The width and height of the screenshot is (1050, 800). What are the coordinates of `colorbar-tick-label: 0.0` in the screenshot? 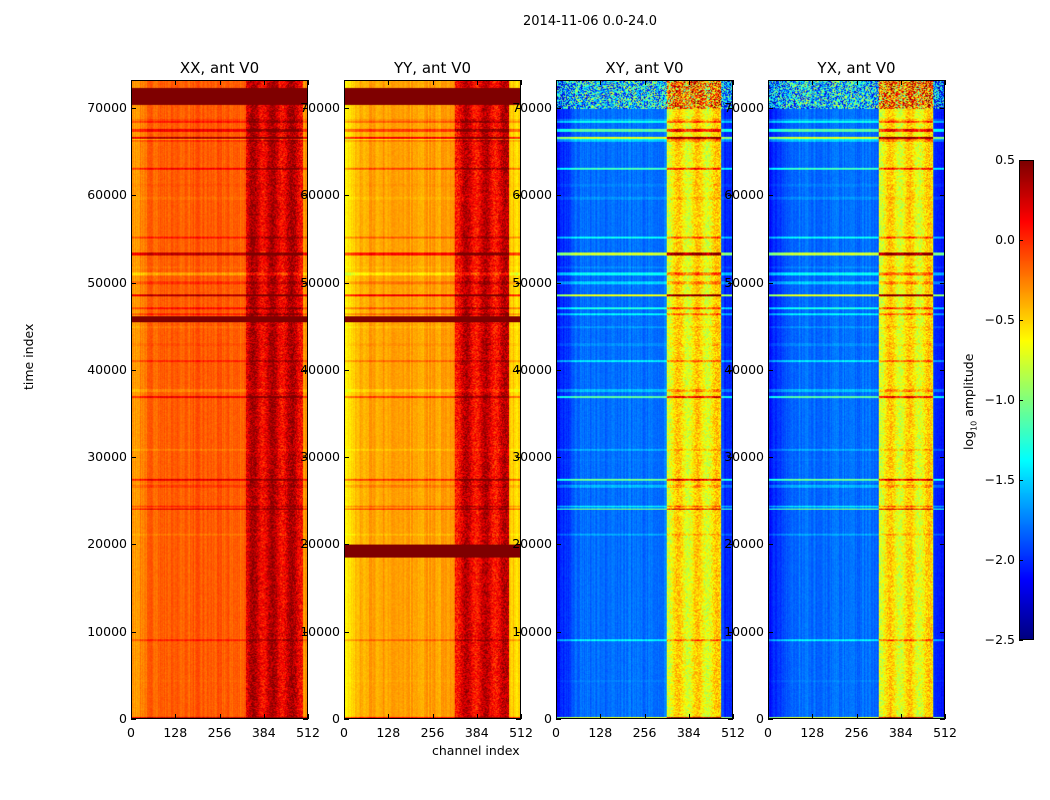 It's located at (1005, 239).